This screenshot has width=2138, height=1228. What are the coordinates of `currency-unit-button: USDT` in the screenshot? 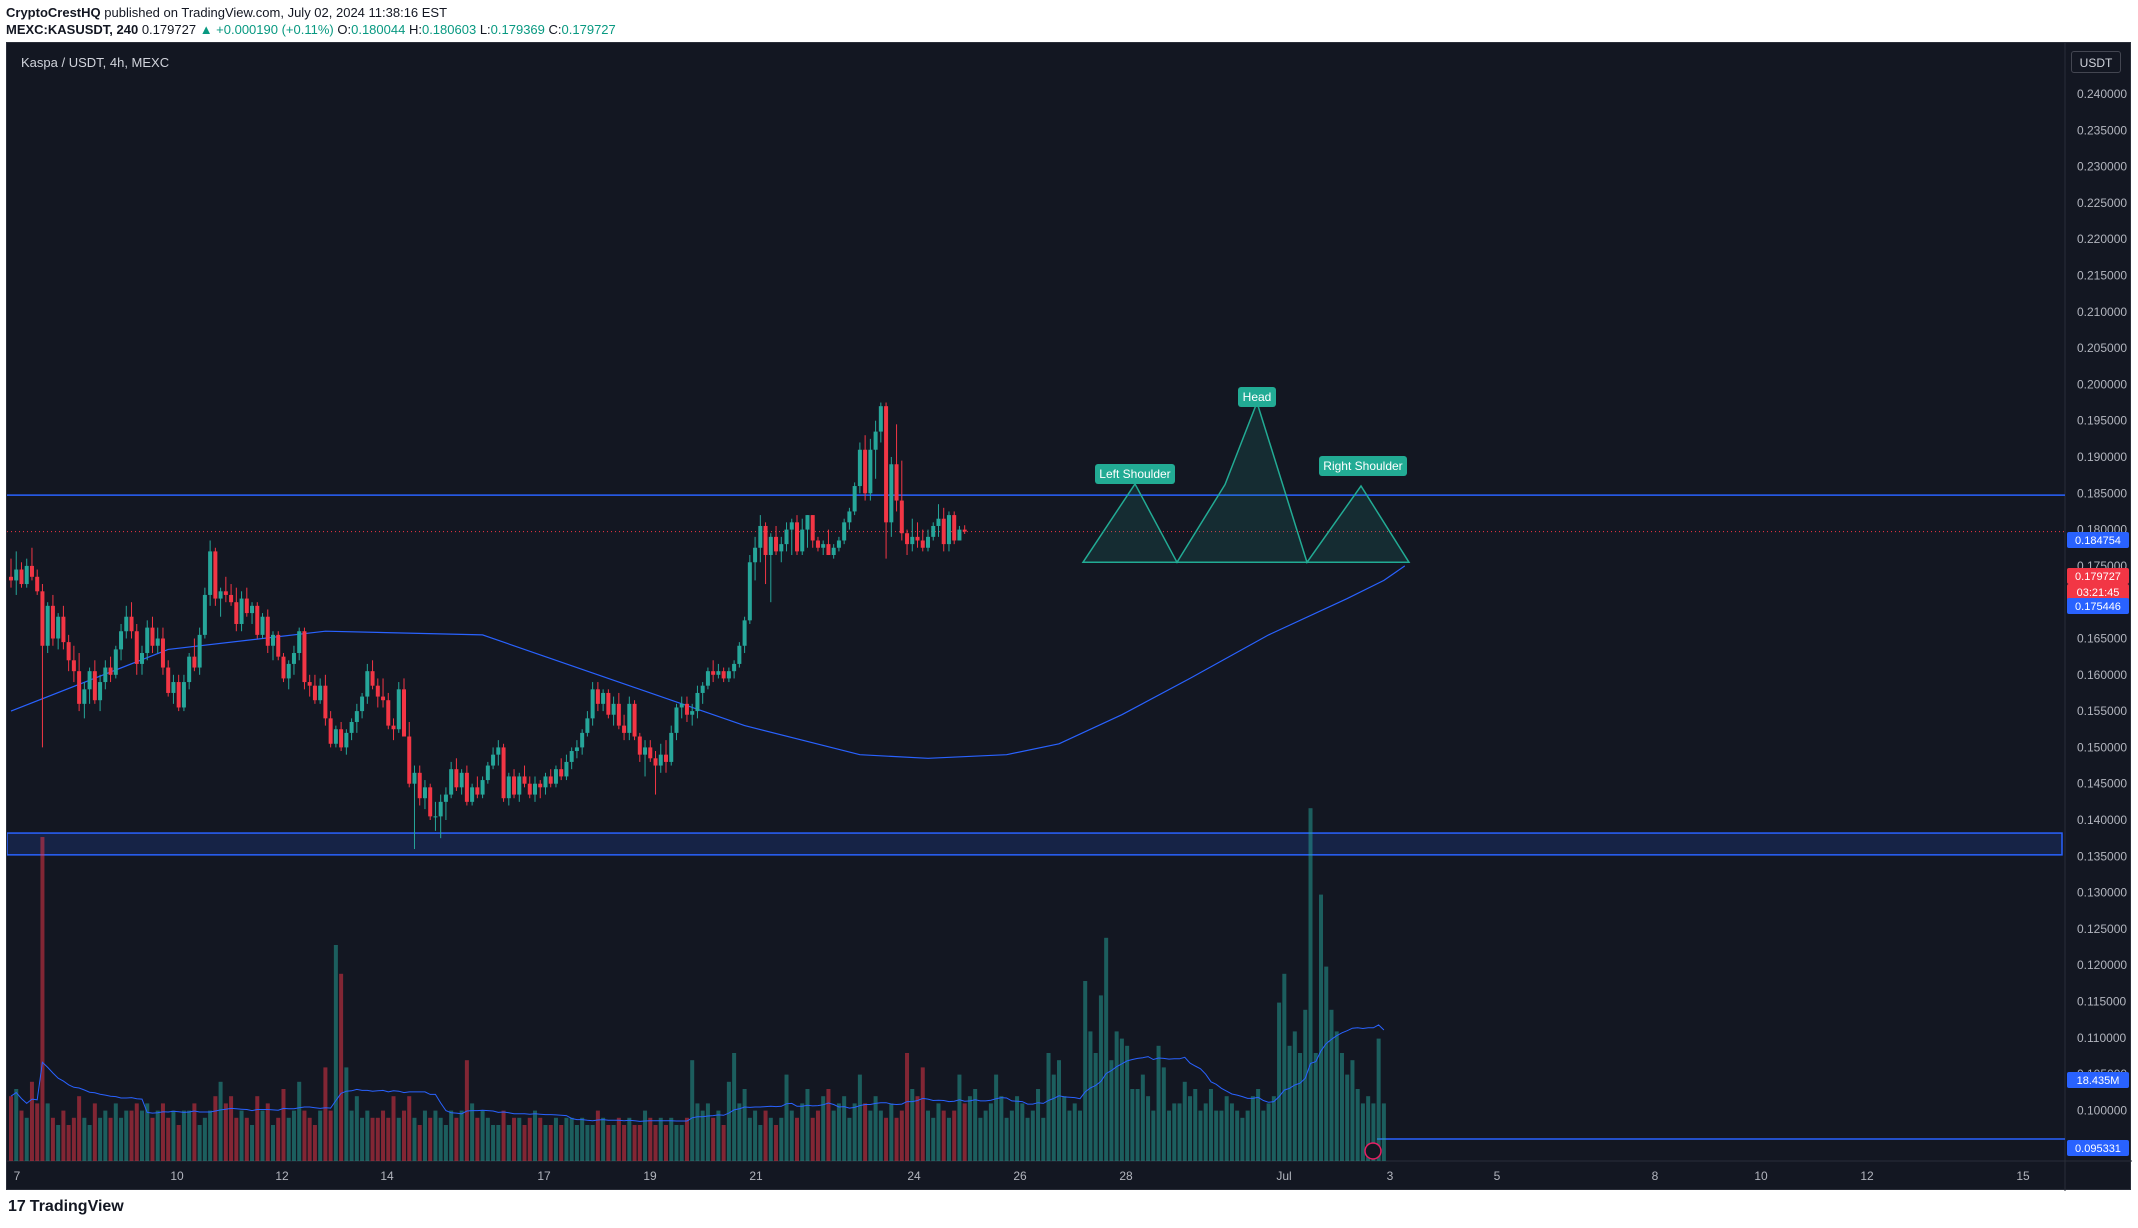 It's located at (2096, 62).